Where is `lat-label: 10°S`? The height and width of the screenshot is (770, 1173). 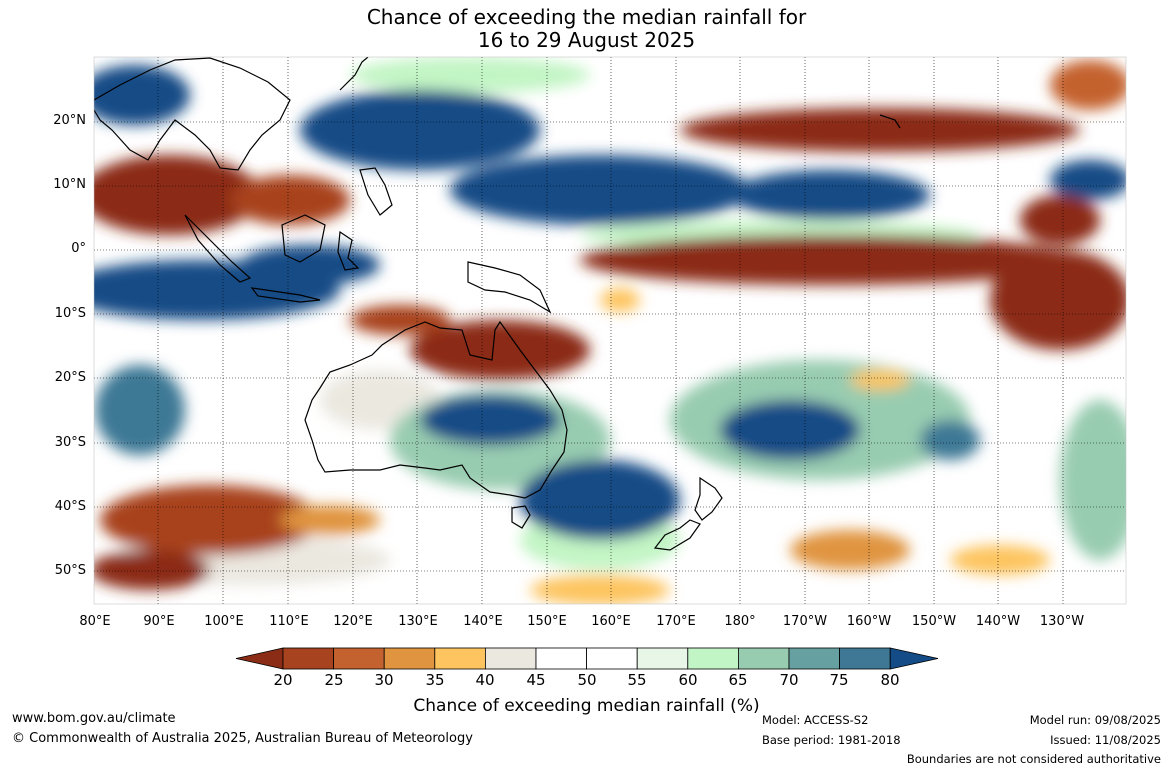 lat-label: 10°S is located at coordinates (70, 313).